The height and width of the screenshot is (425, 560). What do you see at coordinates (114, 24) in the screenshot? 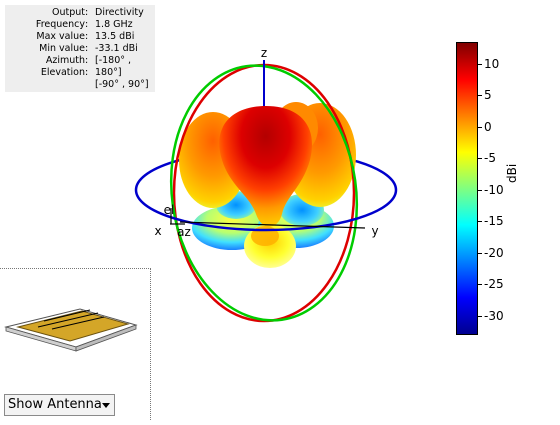
I see `info-value: 1.8 GHz` at bounding box center [114, 24].